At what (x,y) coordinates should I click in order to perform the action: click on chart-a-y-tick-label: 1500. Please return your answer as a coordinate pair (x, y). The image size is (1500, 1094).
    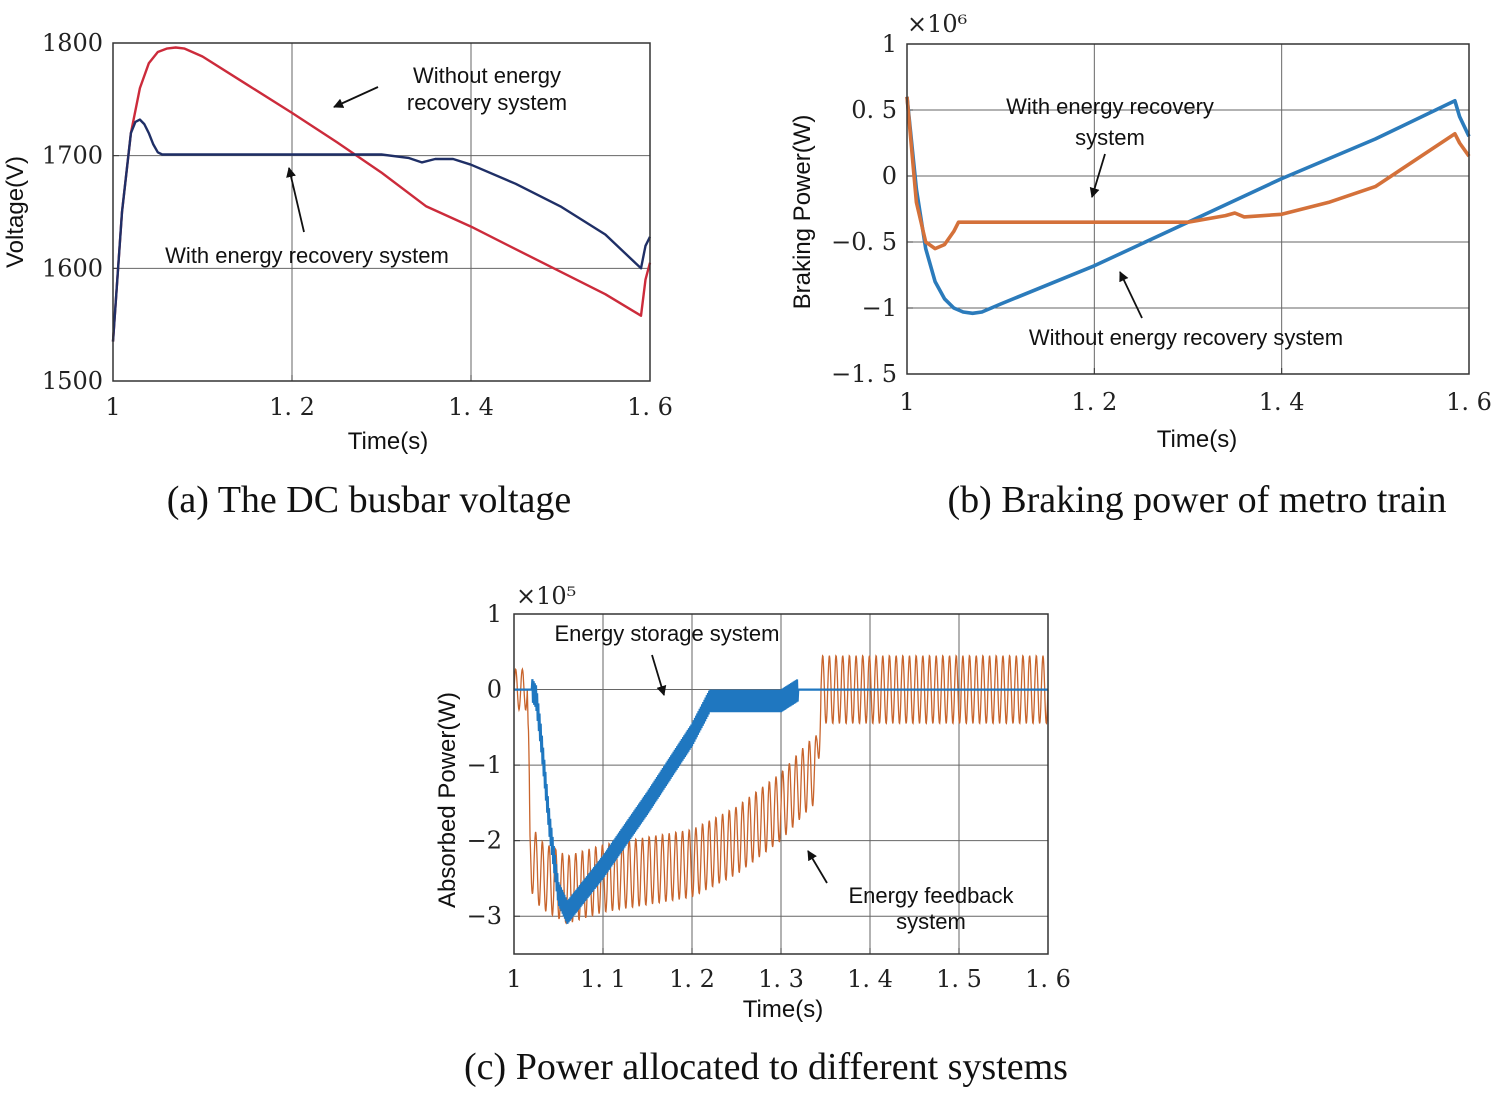
    Looking at the image, I should click on (72, 381).